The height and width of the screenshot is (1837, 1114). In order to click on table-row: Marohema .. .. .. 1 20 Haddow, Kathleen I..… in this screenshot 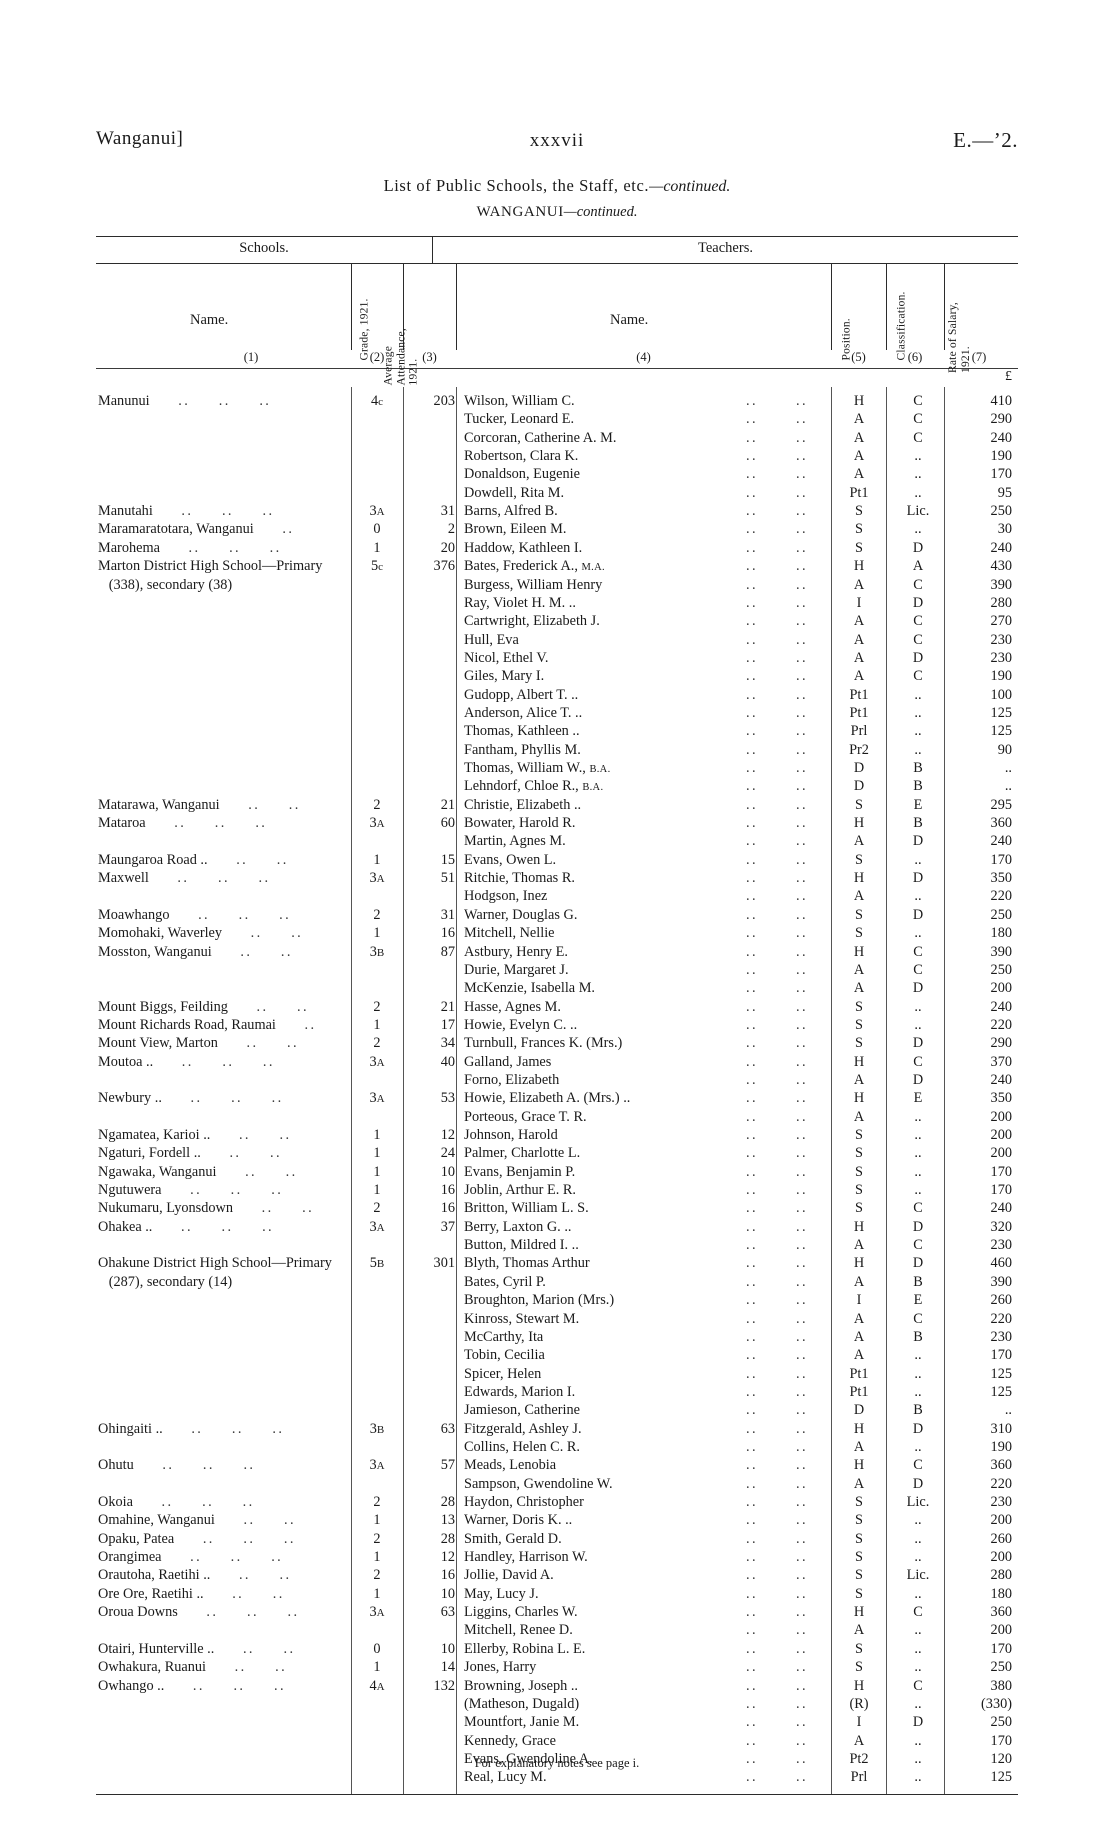, I will do `click(557, 549)`.